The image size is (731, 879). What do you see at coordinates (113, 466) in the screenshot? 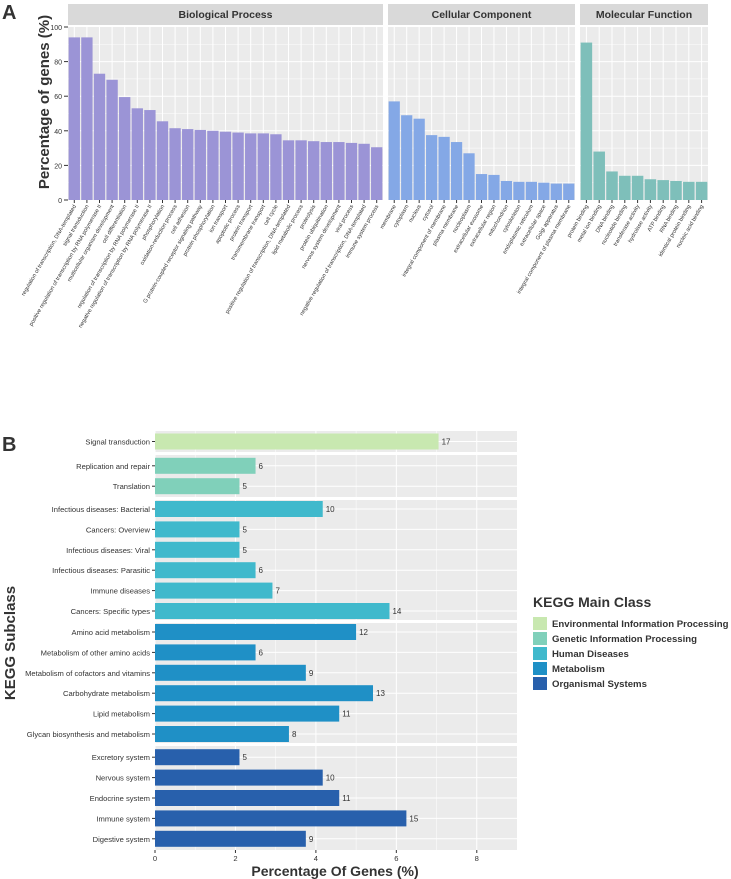
I see `y-tick-label: Replication and repair` at bounding box center [113, 466].